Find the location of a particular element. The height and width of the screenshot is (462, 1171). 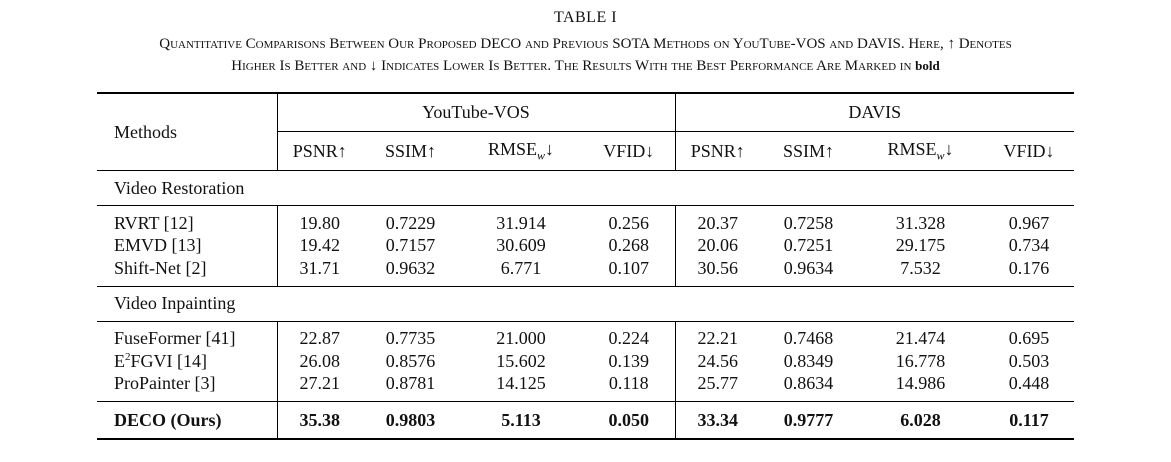

table-cell: 19.80 is located at coordinates (319, 223).